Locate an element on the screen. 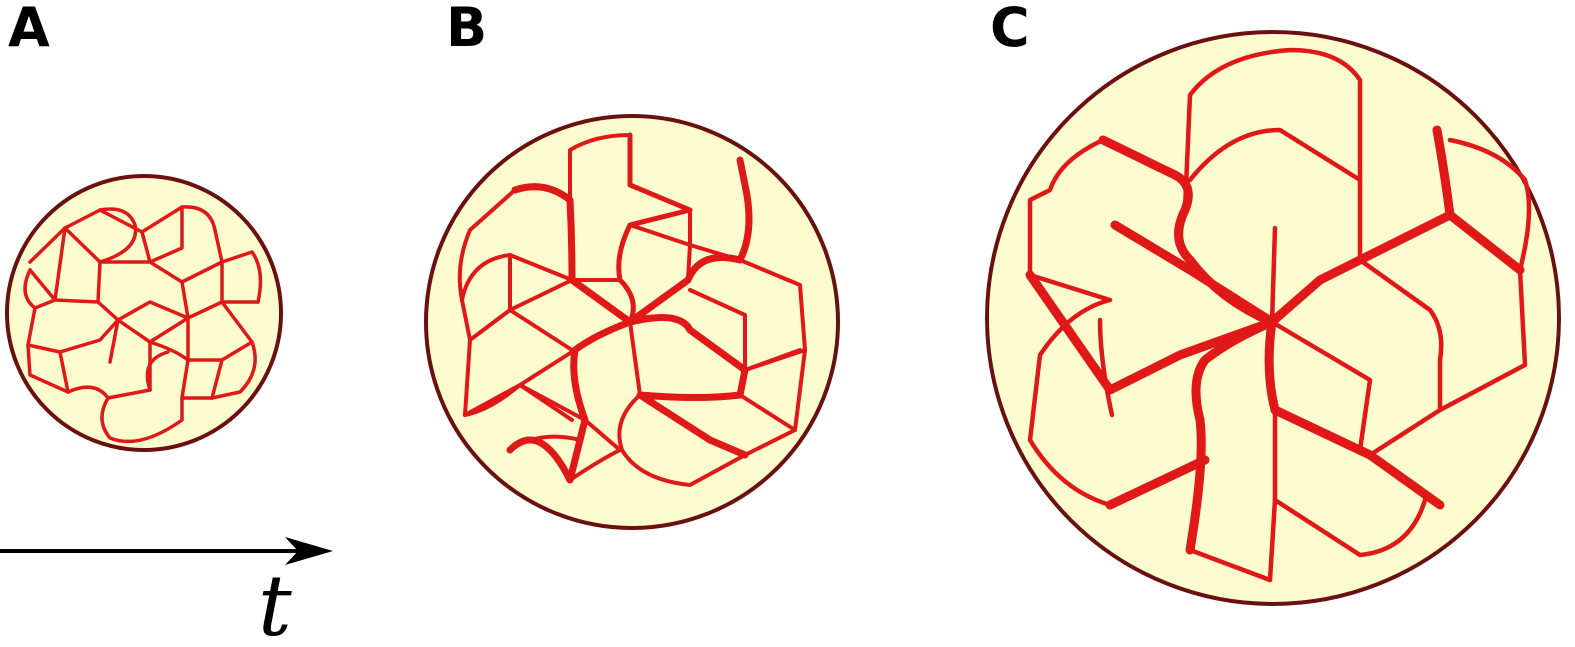  panel-label-c: C is located at coordinates (1010, 29).